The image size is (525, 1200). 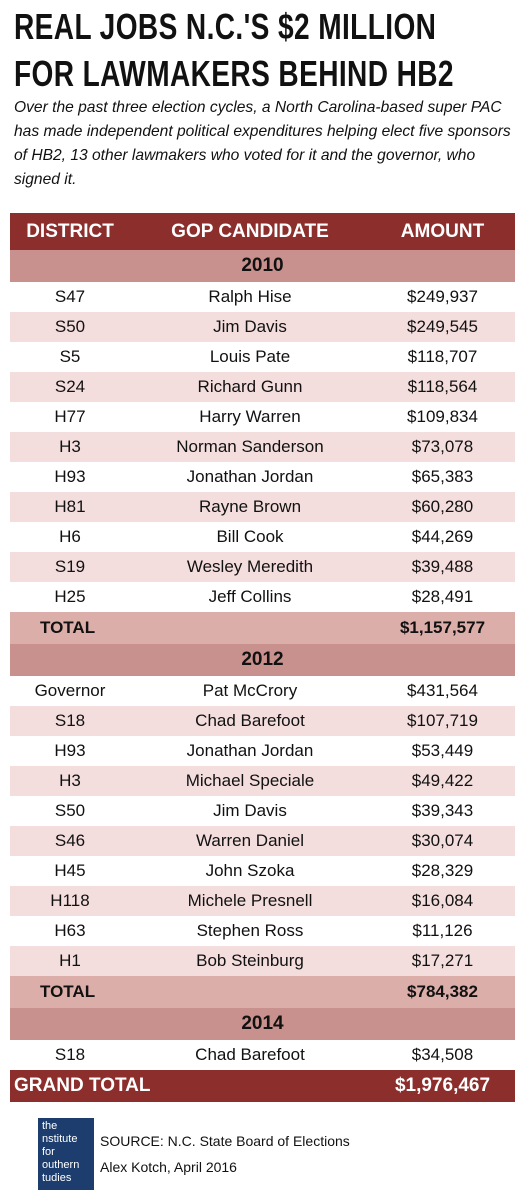 What do you see at coordinates (442, 506) in the screenshot?
I see `cell: $60,280` at bounding box center [442, 506].